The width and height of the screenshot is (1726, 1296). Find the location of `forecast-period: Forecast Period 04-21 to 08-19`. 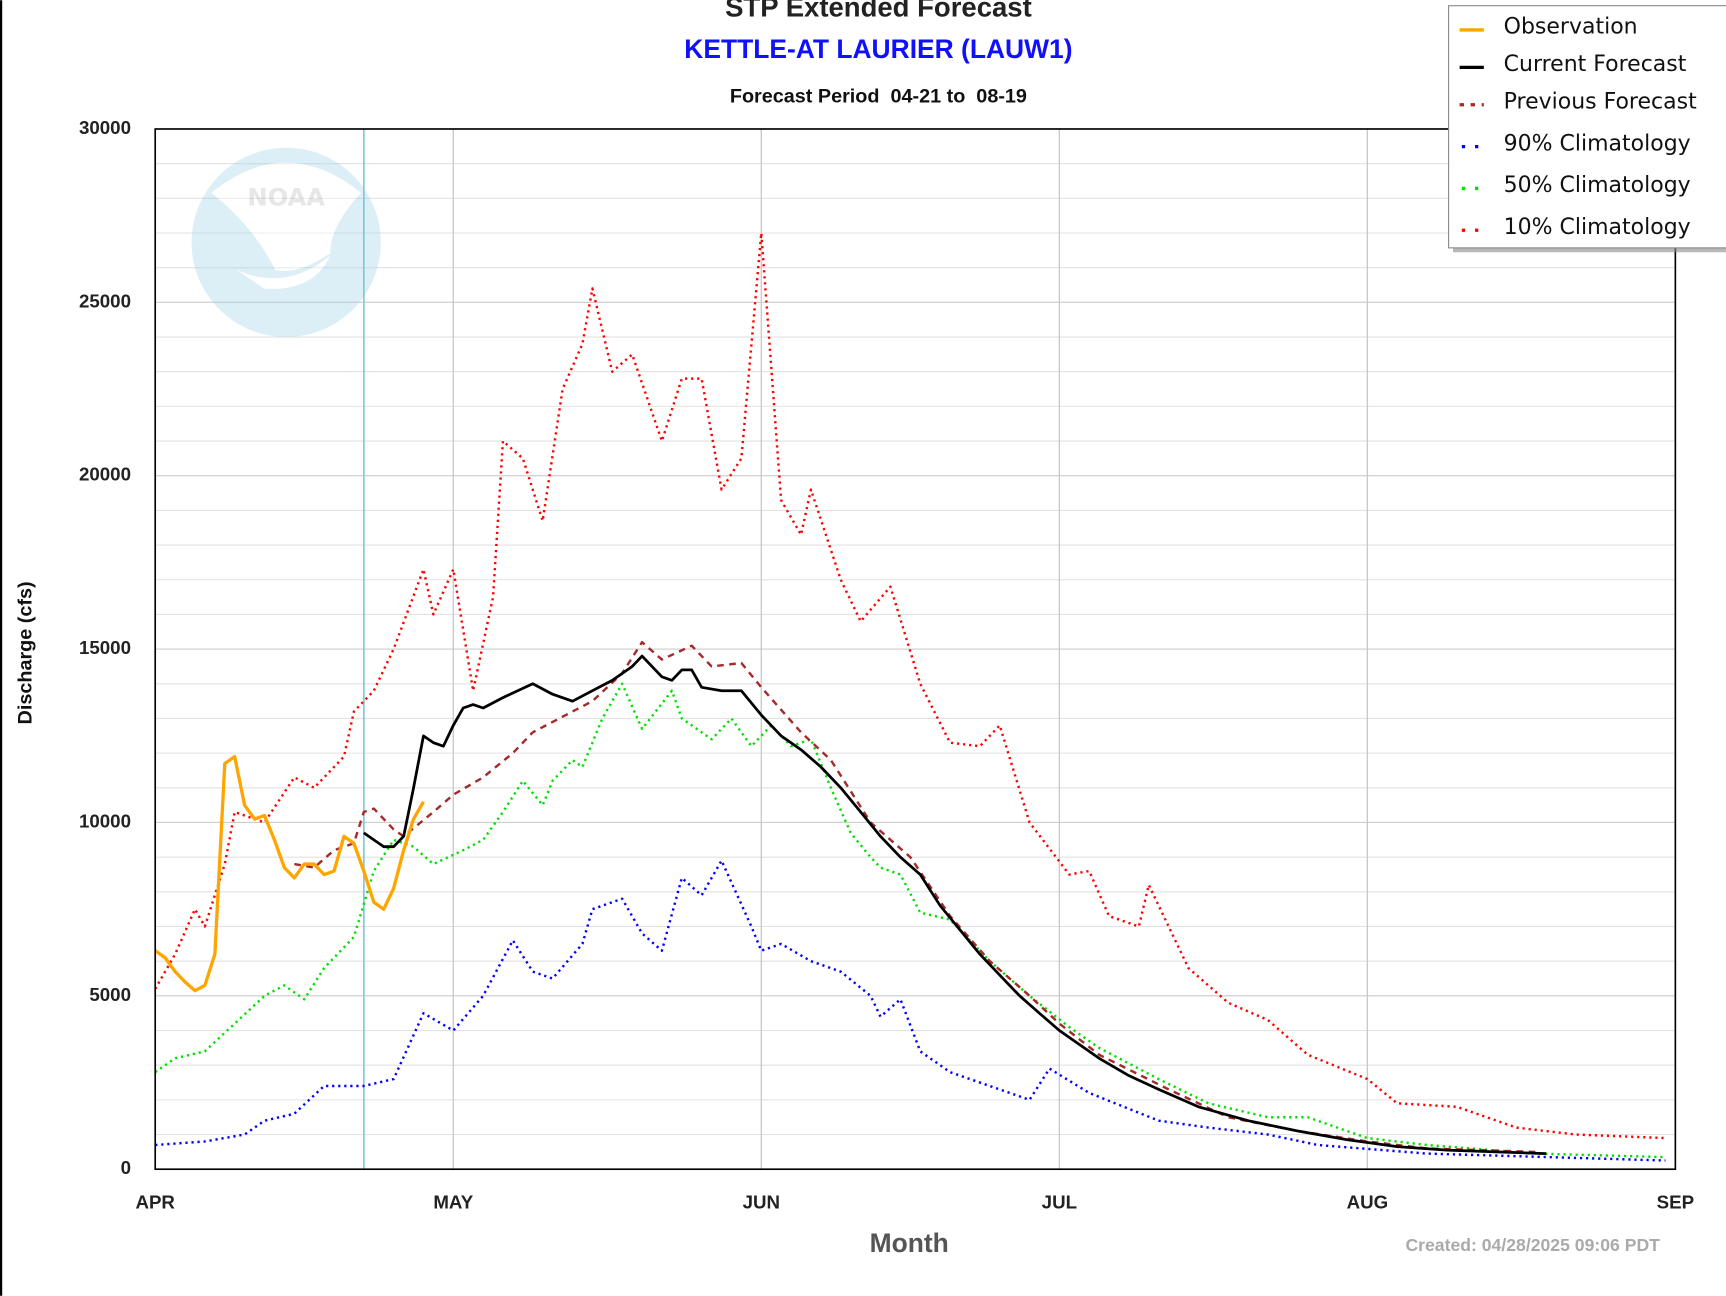

forecast-period: Forecast Period 04-21 to 08-19 is located at coordinates (878, 96).